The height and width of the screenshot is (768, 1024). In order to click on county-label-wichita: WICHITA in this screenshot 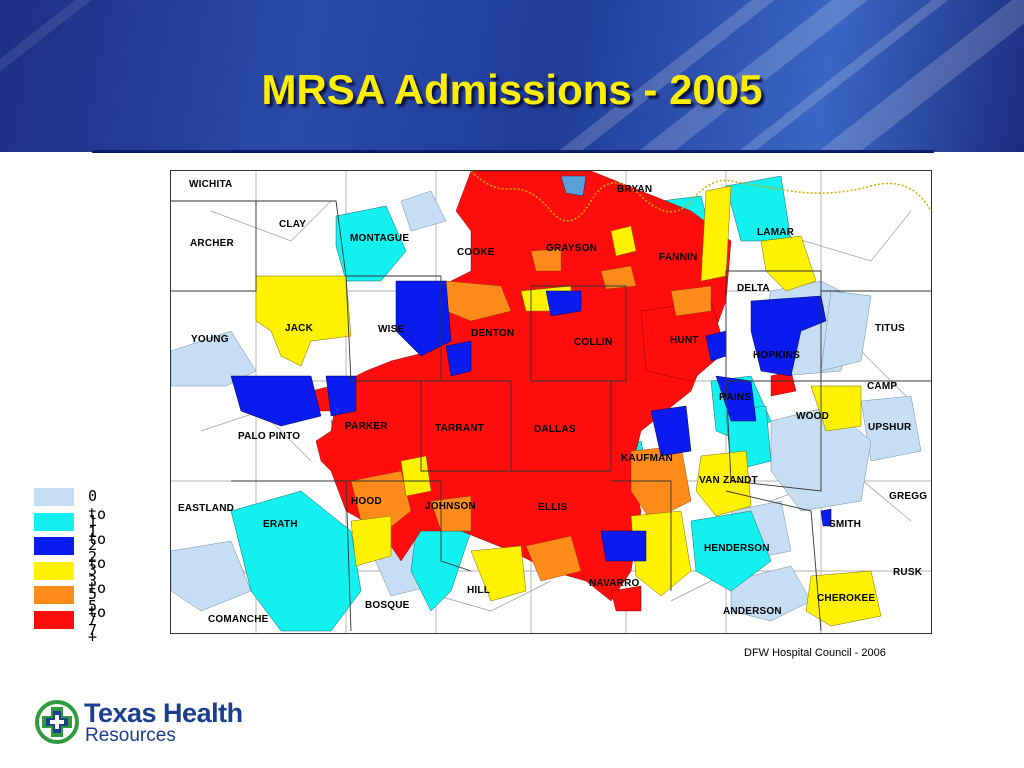, I will do `click(211, 184)`.